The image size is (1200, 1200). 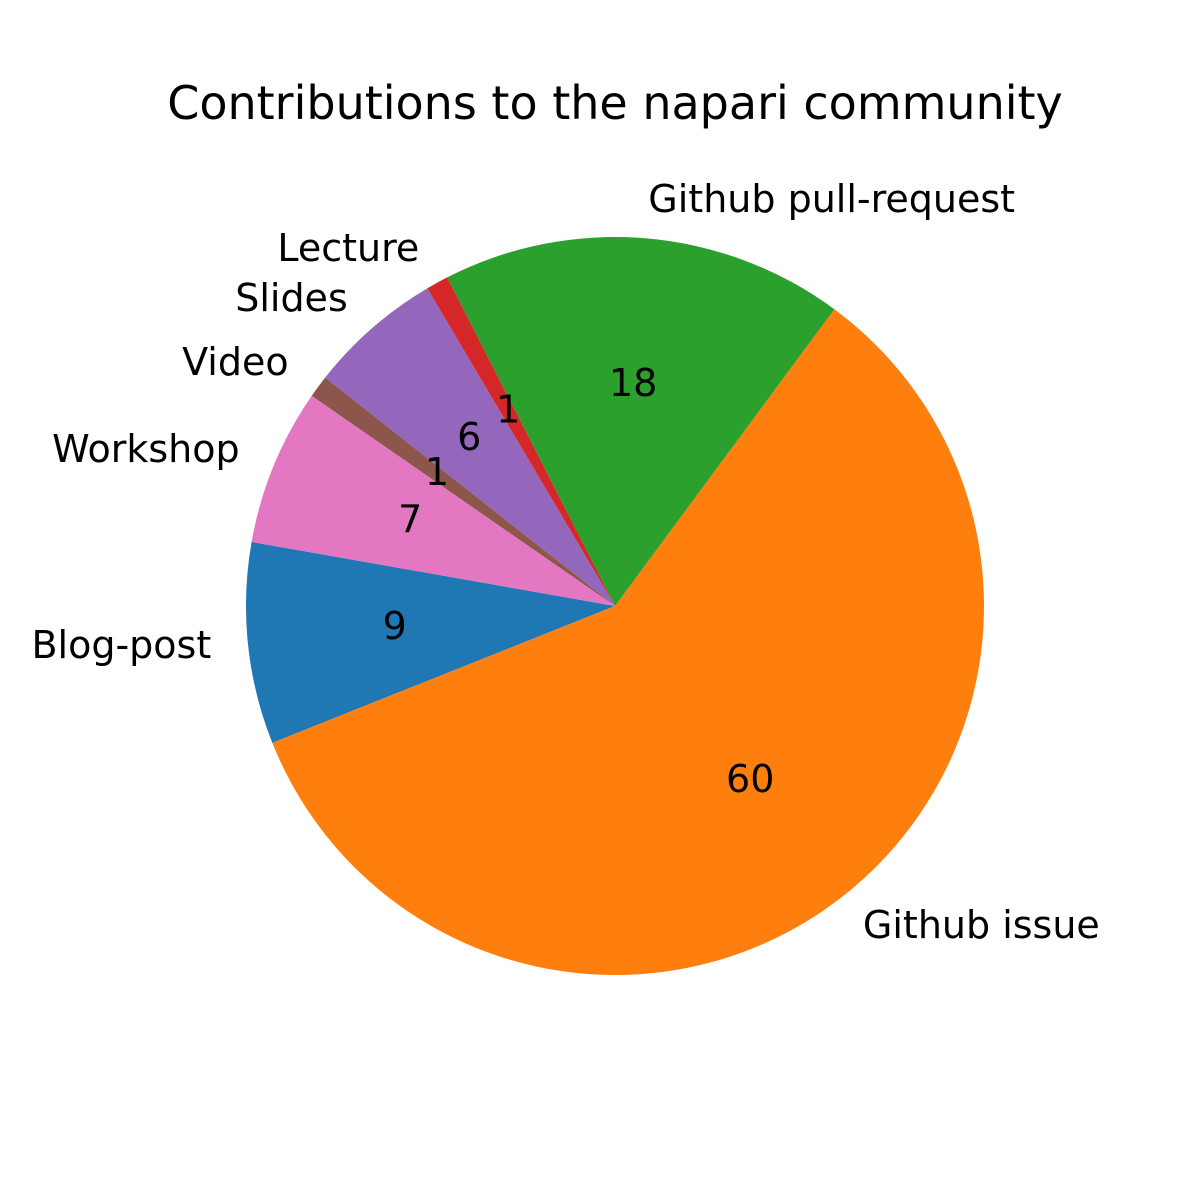 What do you see at coordinates (469, 437) in the screenshot?
I see `value-label-slides: 6` at bounding box center [469, 437].